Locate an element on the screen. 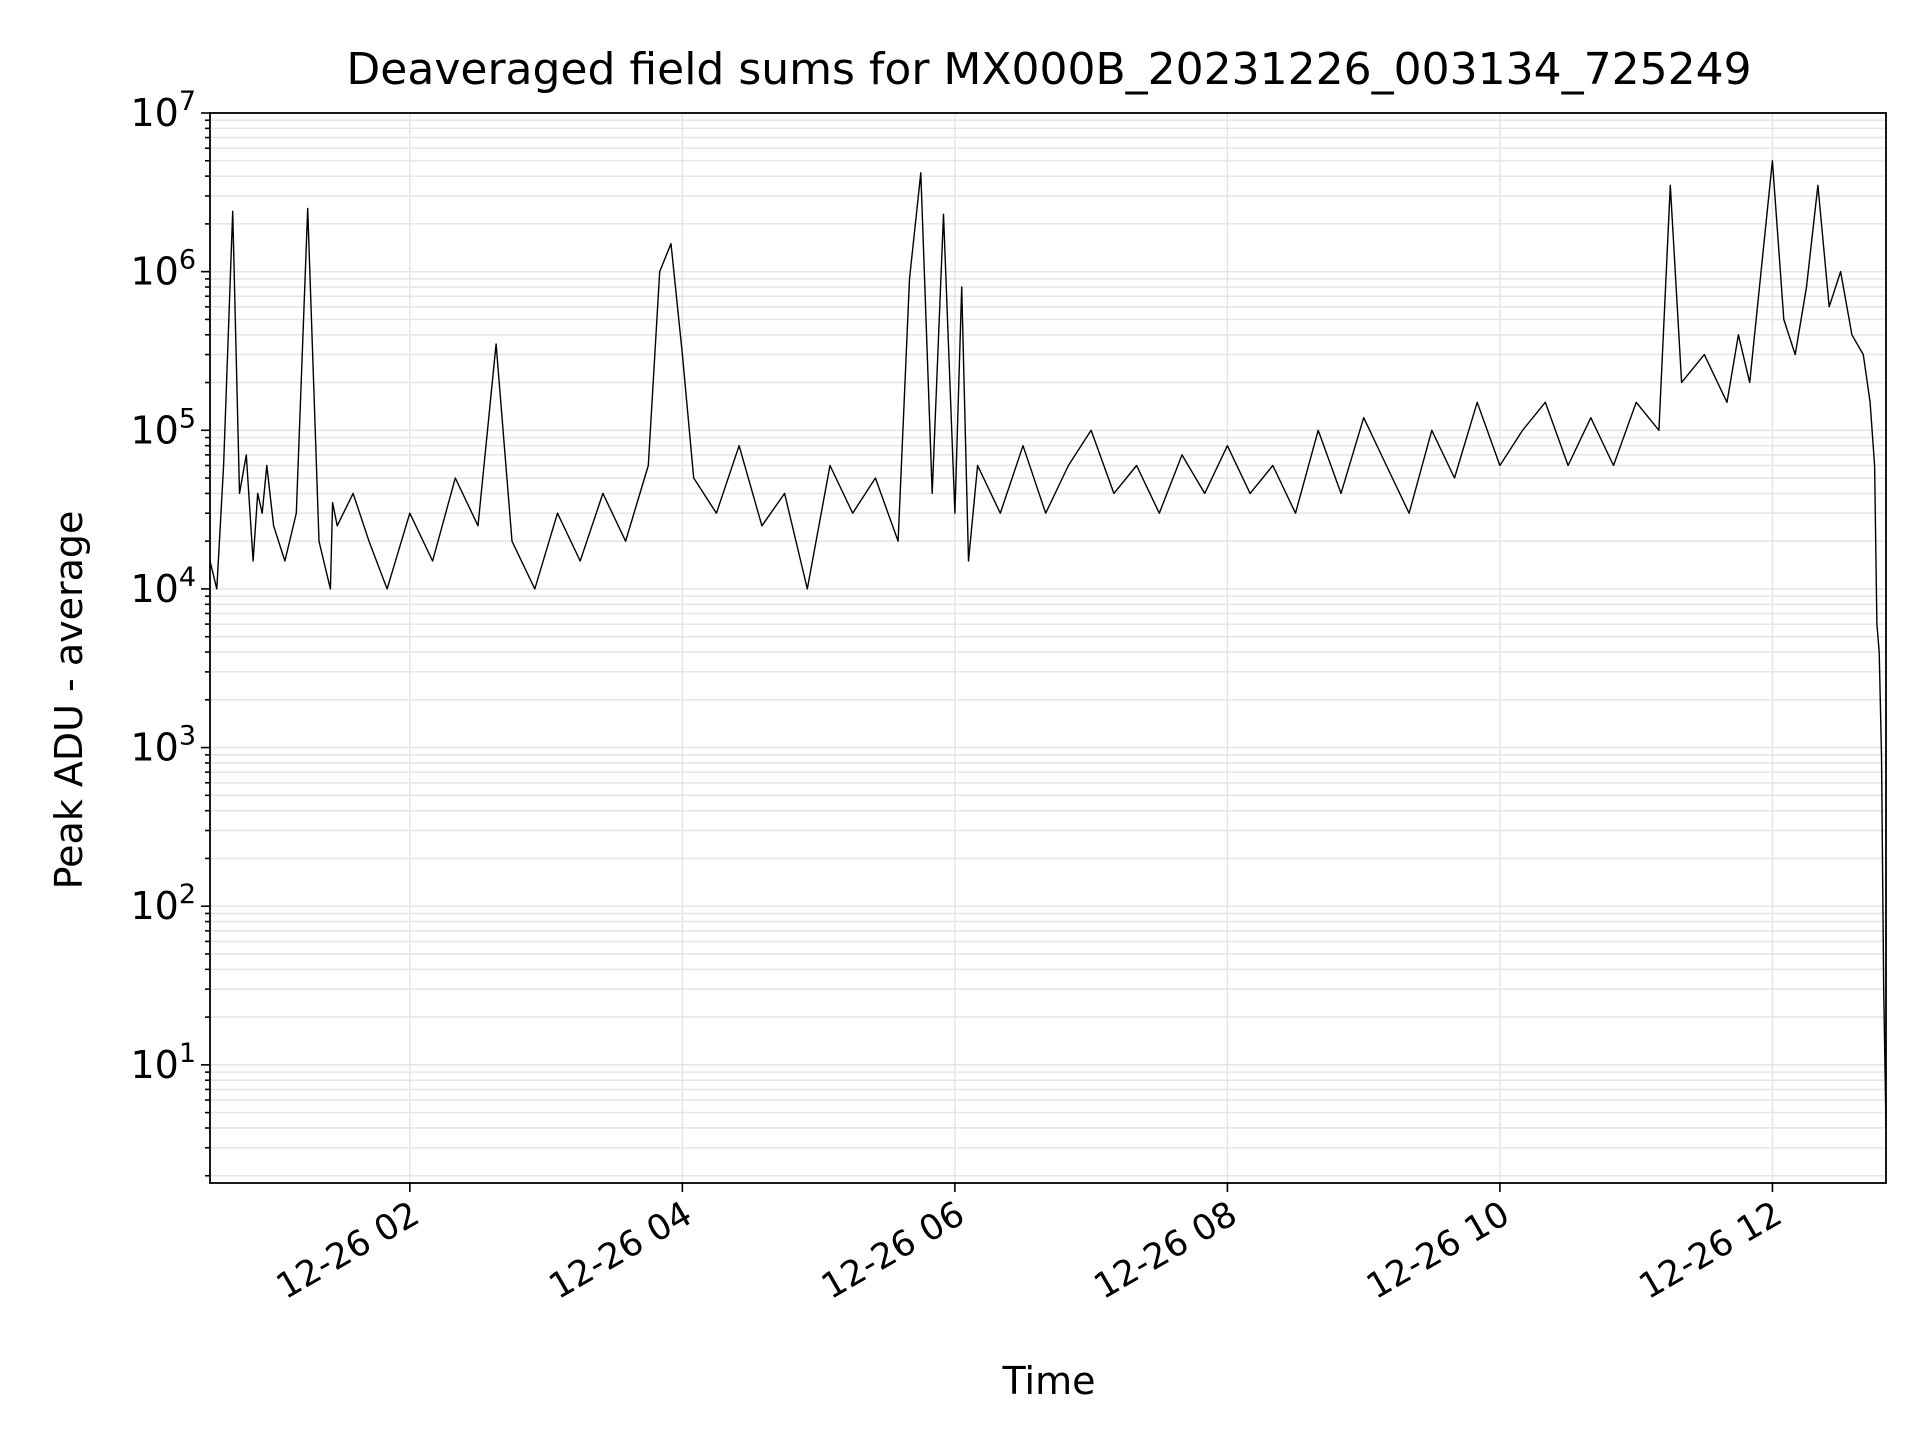 The image size is (1920, 1440). y-tick-label: 107 is located at coordinates (163, 110).